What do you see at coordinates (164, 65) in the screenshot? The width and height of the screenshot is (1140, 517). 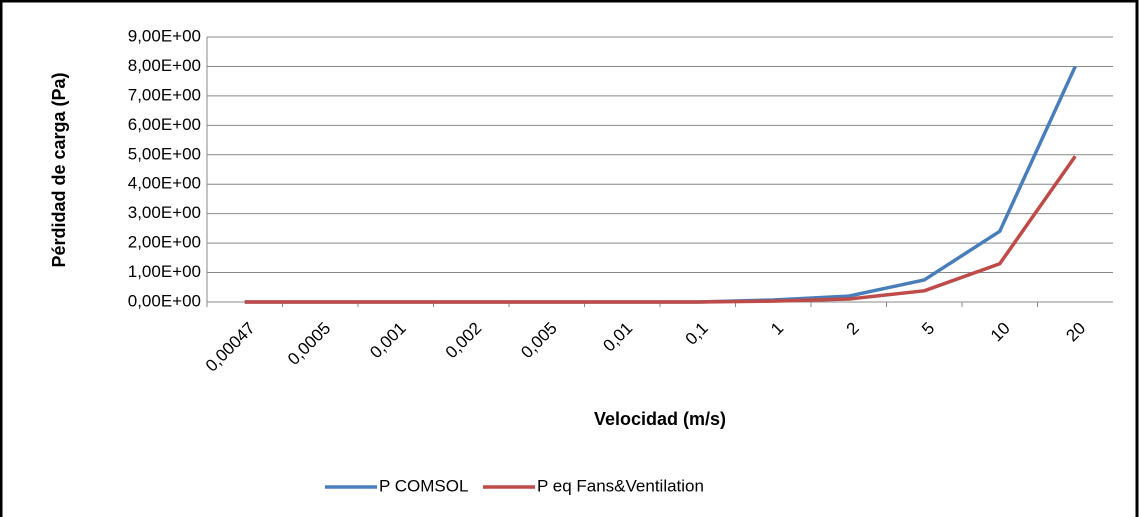 I see `y-tick-label: 8,00E+00` at bounding box center [164, 65].